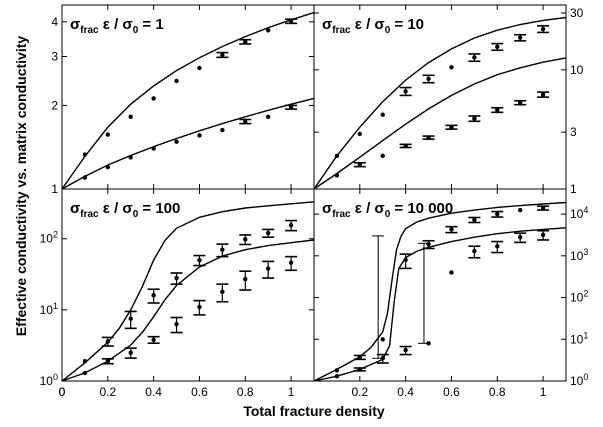 Image resolution: width=603 pixels, height=427 pixels. What do you see at coordinates (577, 70) in the screenshot?
I see `y-tick-label: 10` at bounding box center [577, 70].